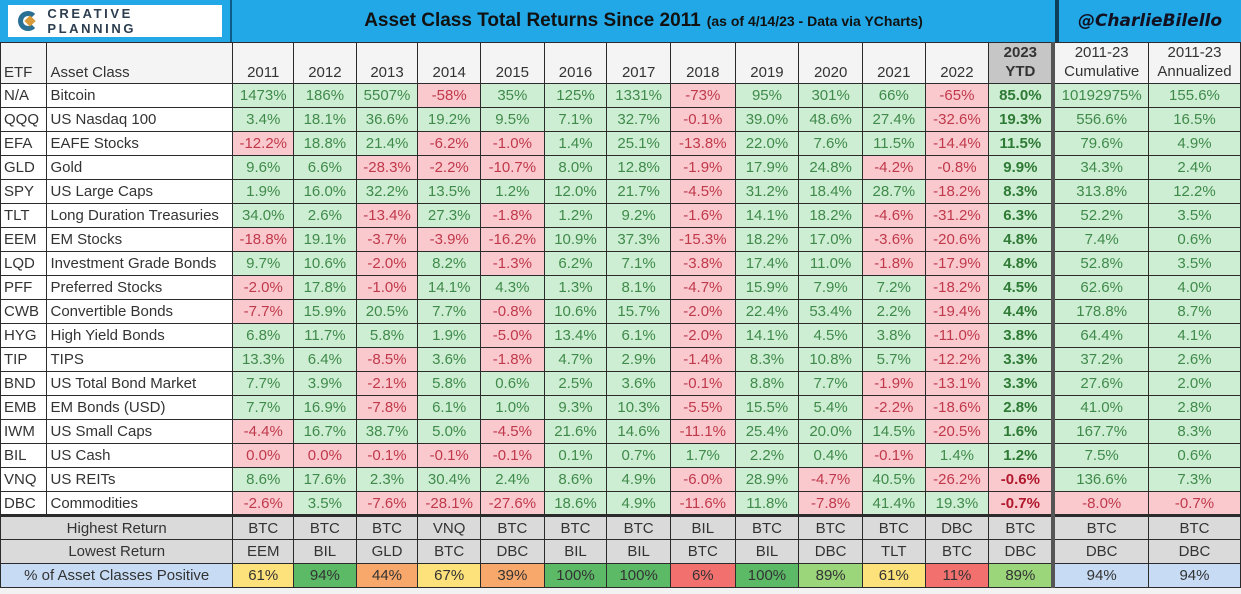 The image size is (1241, 594). Describe the element at coordinates (638, 551) in the screenshot. I see `summary-cell: BIL` at that location.